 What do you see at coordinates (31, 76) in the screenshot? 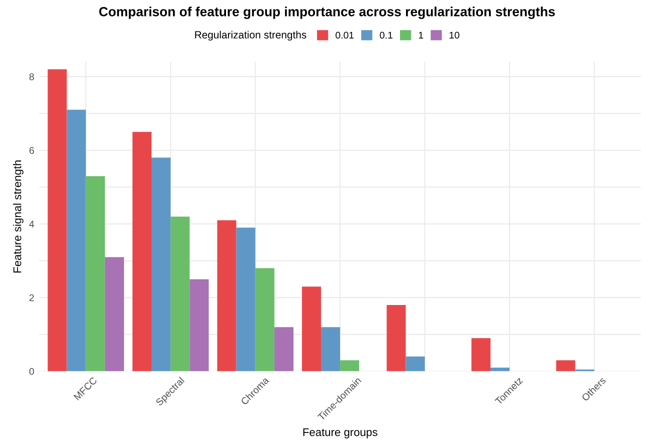
I see `y-tick-label: 8` at bounding box center [31, 76].